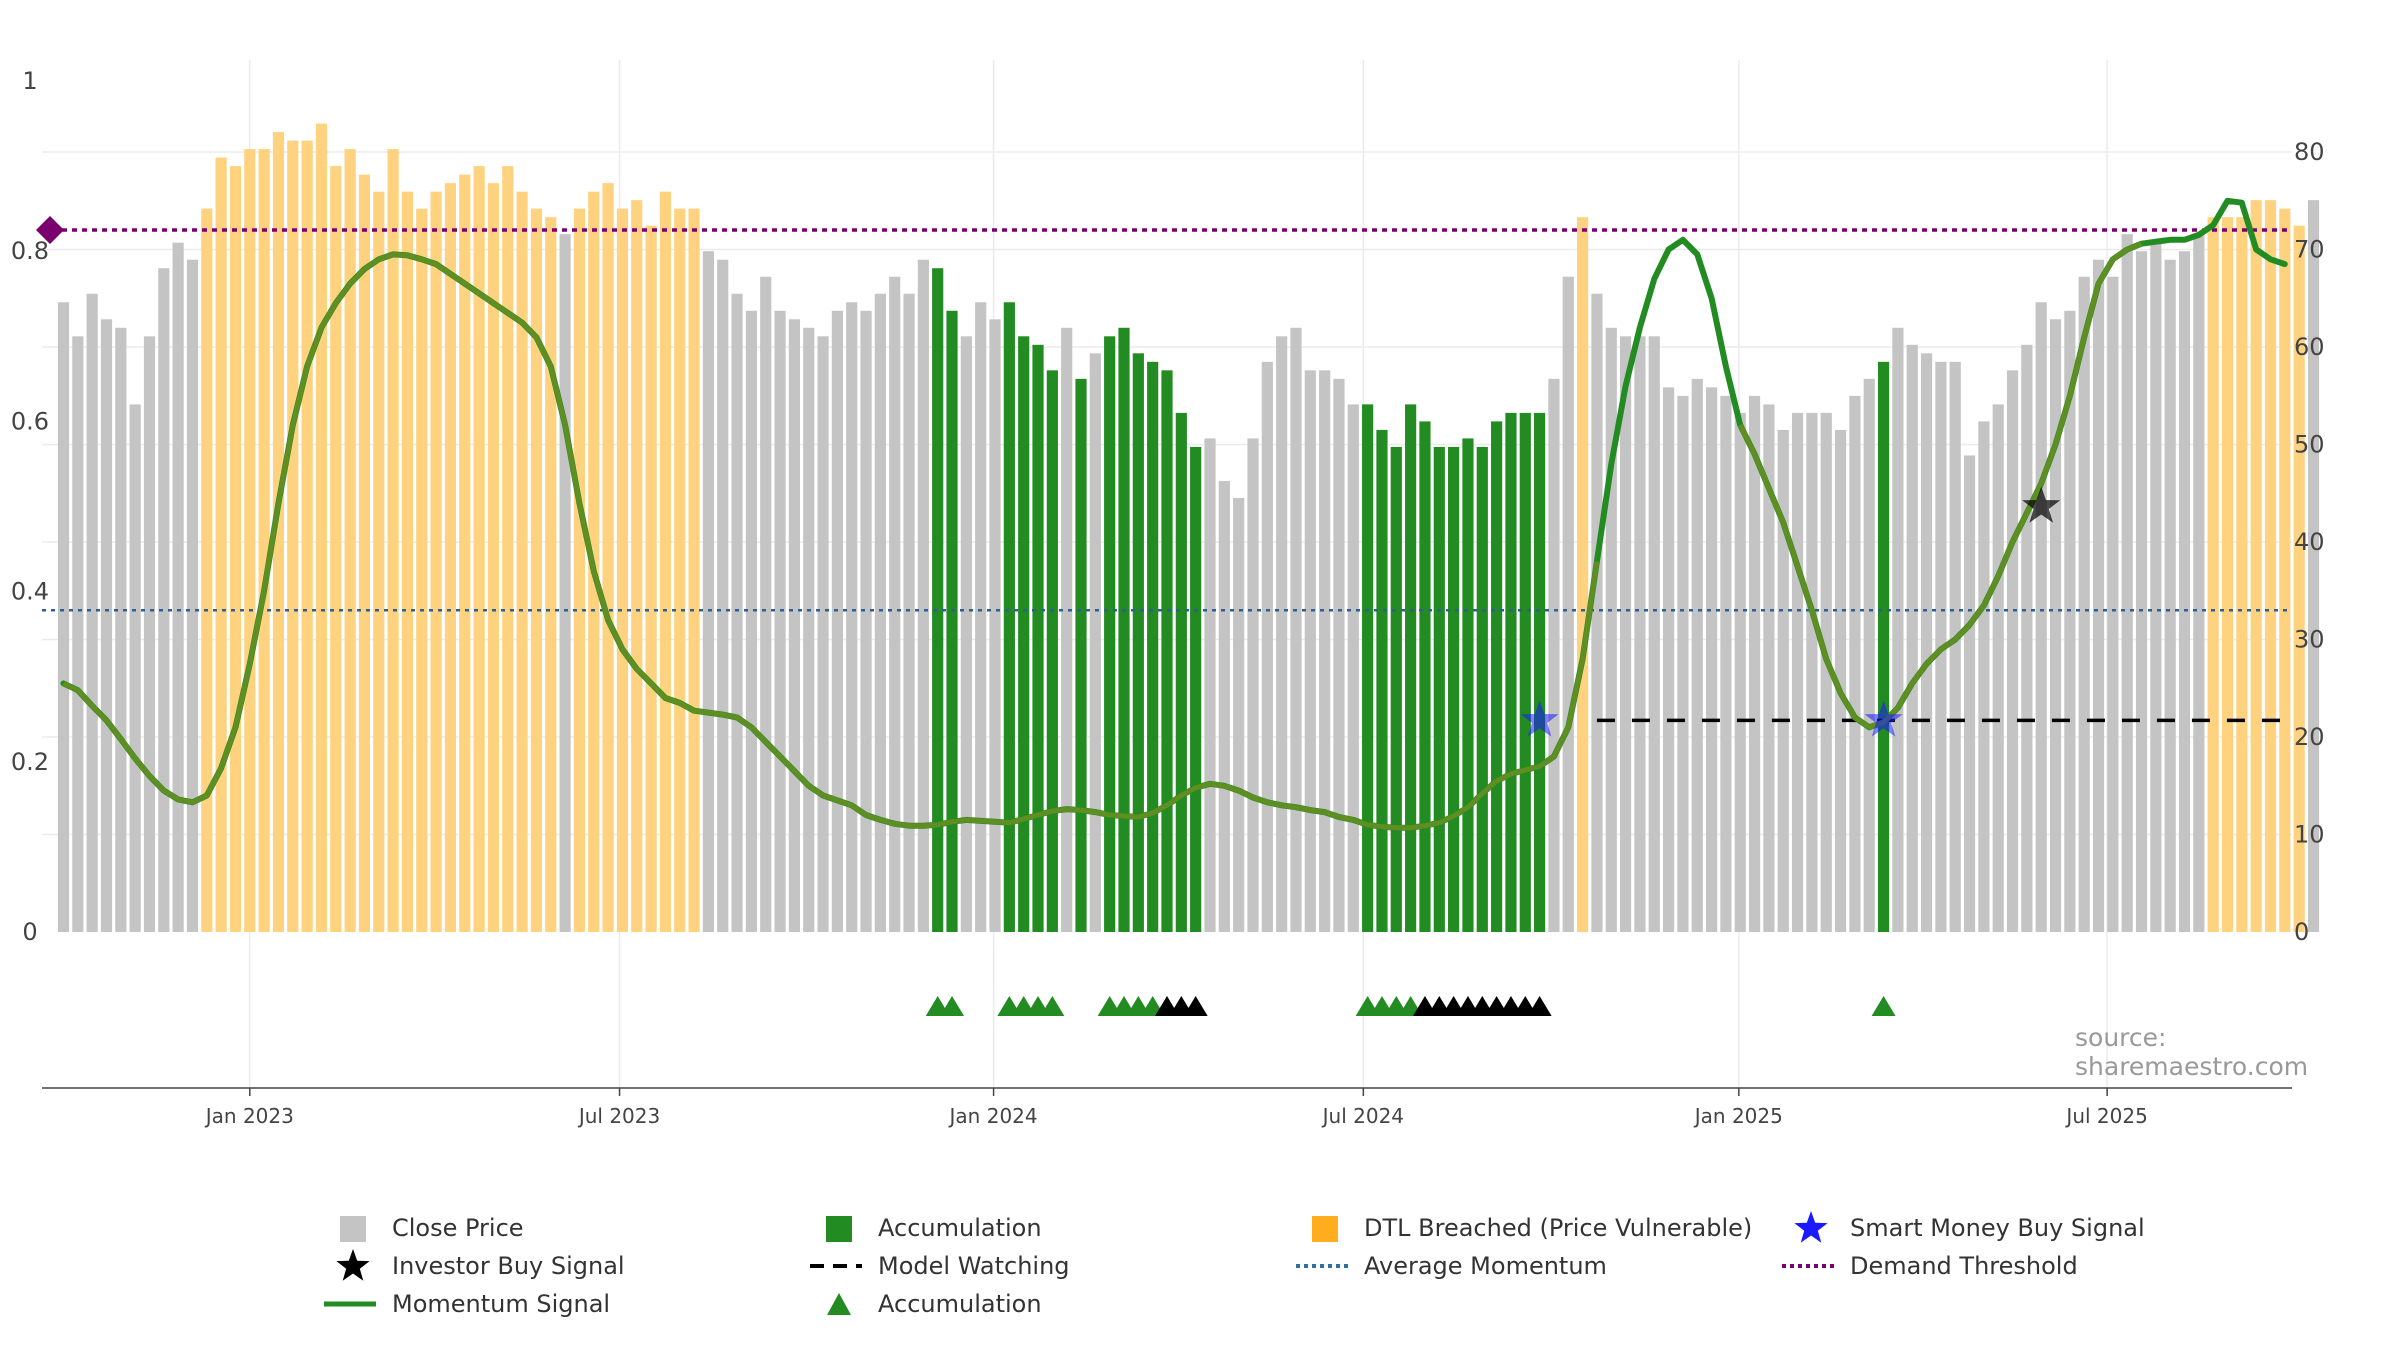 The height and width of the screenshot is (1350, 2400). Describe the element at coordinates (458, 1228) in the screenshot. I see `legend-label: Close Price` at that location.